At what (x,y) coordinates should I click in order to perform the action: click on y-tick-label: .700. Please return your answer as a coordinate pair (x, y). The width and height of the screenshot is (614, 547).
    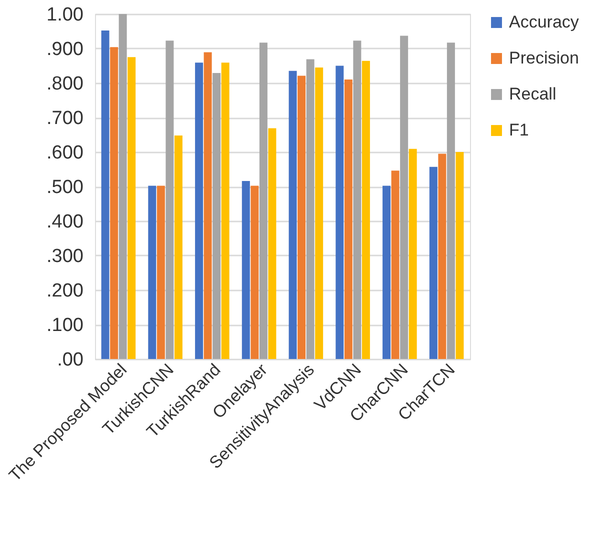
    Looking at the image, I should click on (65, 118).